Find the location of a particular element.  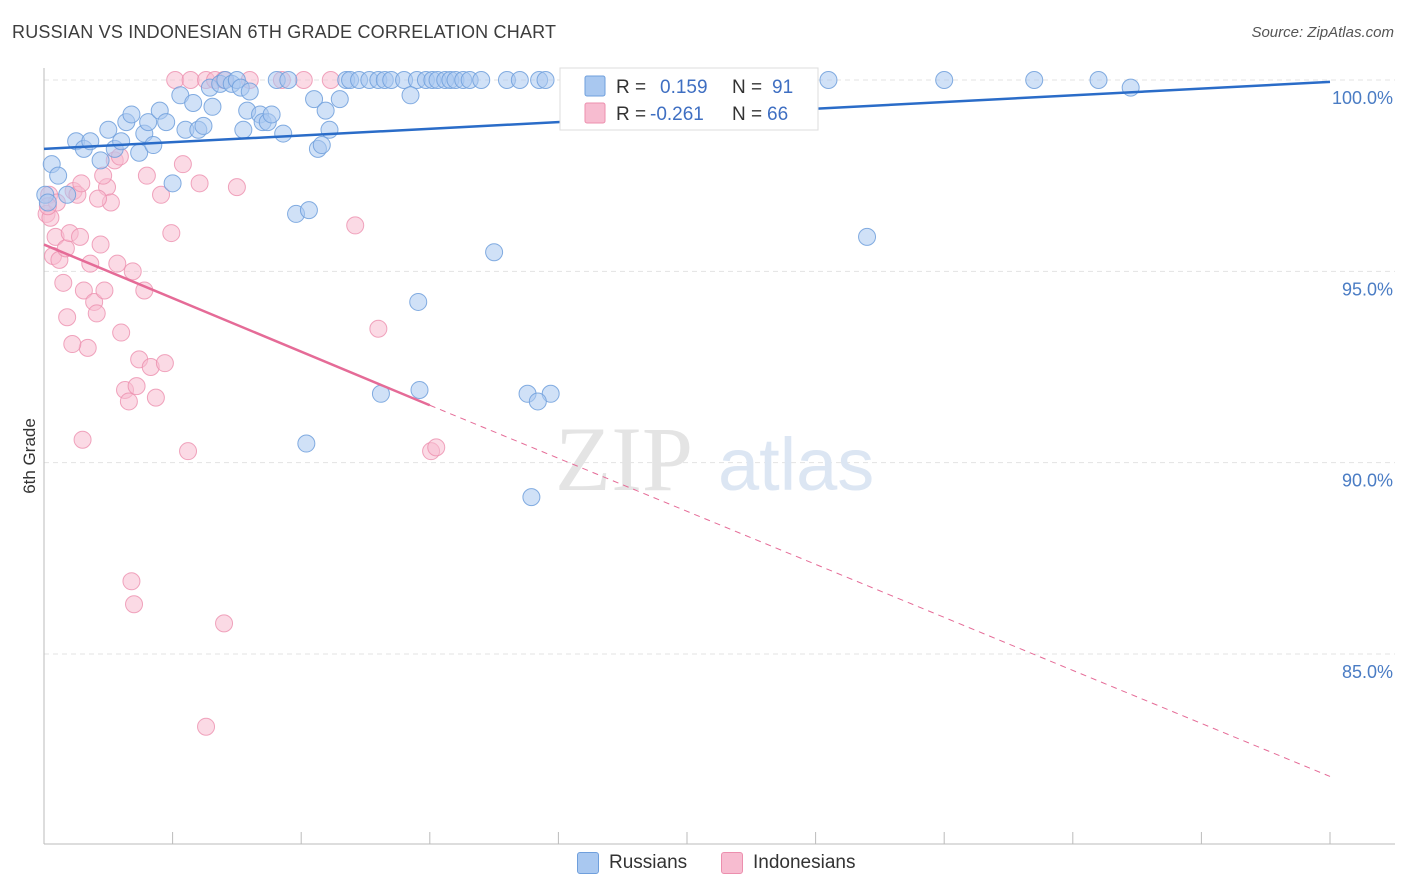

legend-item-indonesians: Indonesians is located at coordinates (788, 863).